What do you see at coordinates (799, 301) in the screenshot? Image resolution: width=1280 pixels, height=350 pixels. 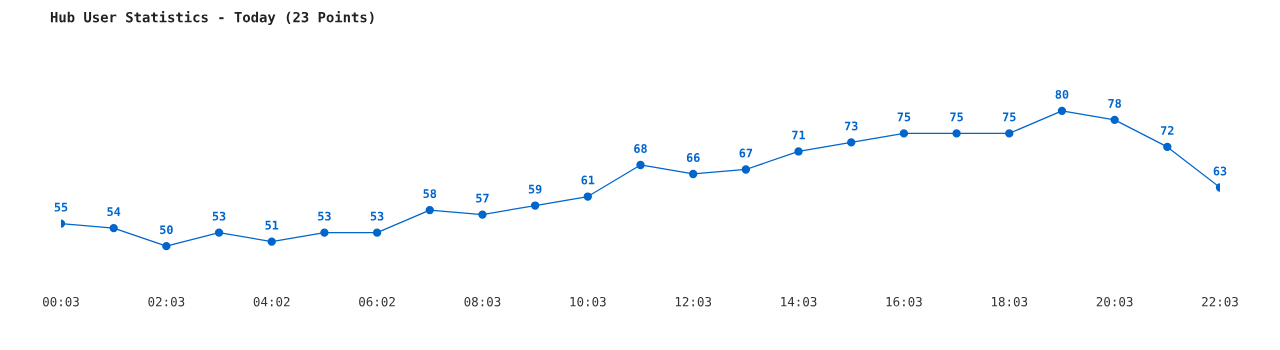 I see `x-tick-label: 14:03` at bounding box center [799, 301].